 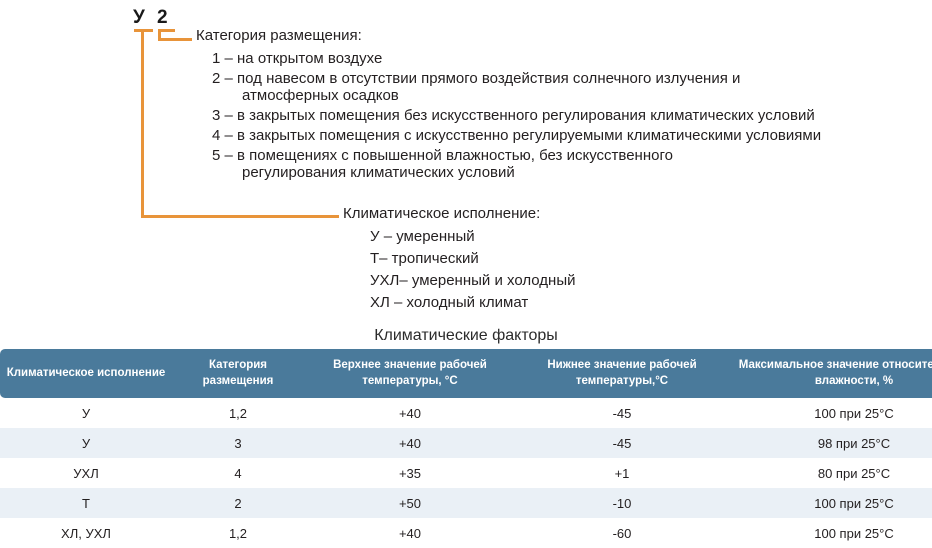 I want to click on list-item-text: УХЛ– умеренный и холодный, so click(x=473, y=280).